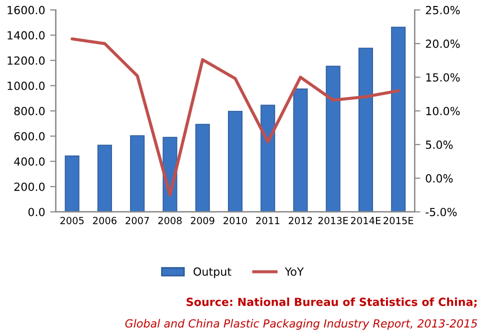 The width and height of the screenshot is (485, 331). I want to click on source-note: Source: National Bureau of Statistics of China;, so click(331, 302).